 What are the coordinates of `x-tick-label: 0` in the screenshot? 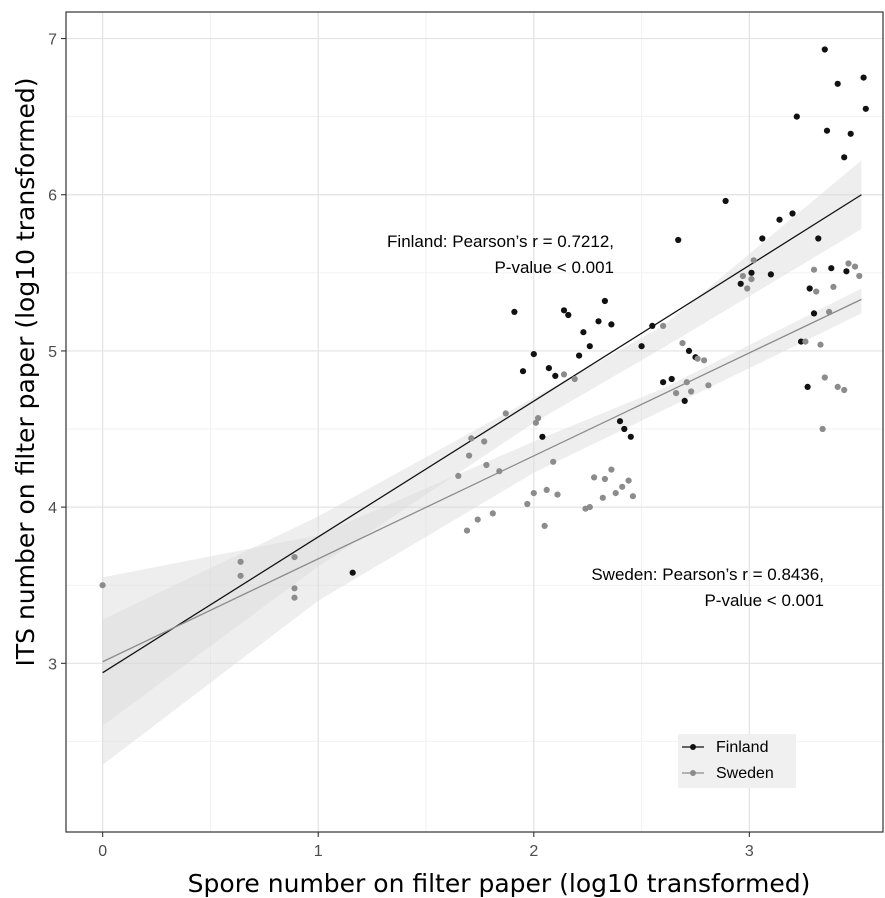 It's located at (102, 851).